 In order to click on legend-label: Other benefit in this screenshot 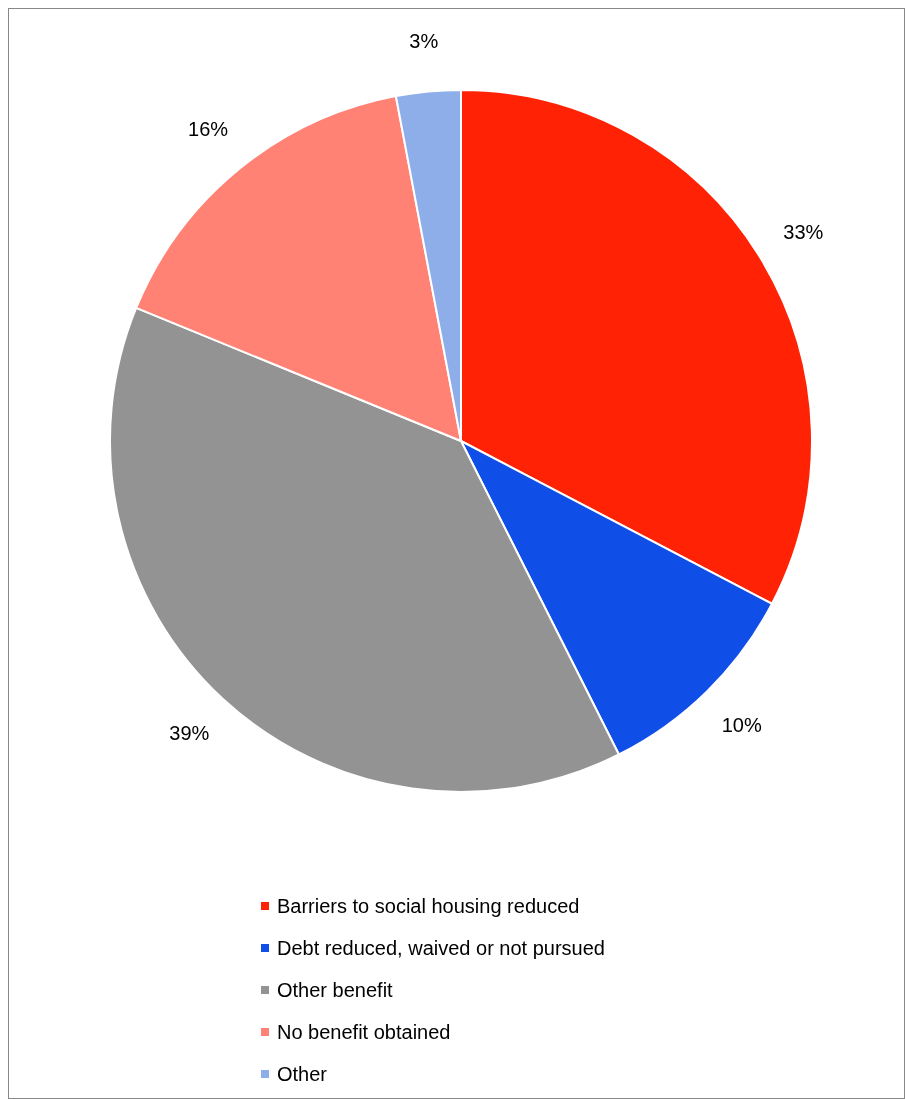, I will do `click(335, 990)`.